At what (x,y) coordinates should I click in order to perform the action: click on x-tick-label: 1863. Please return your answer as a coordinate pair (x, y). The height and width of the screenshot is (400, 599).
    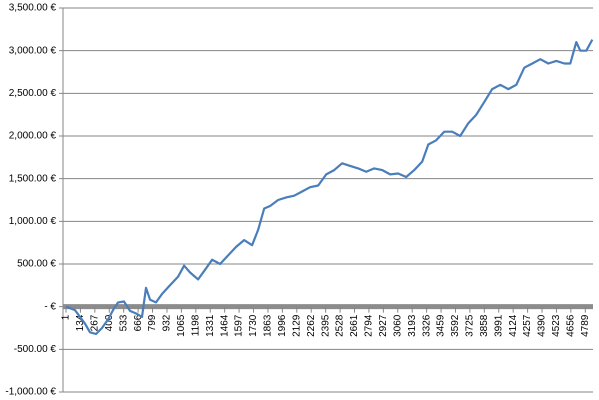
    Looking at the image, I should click on (268, 325).